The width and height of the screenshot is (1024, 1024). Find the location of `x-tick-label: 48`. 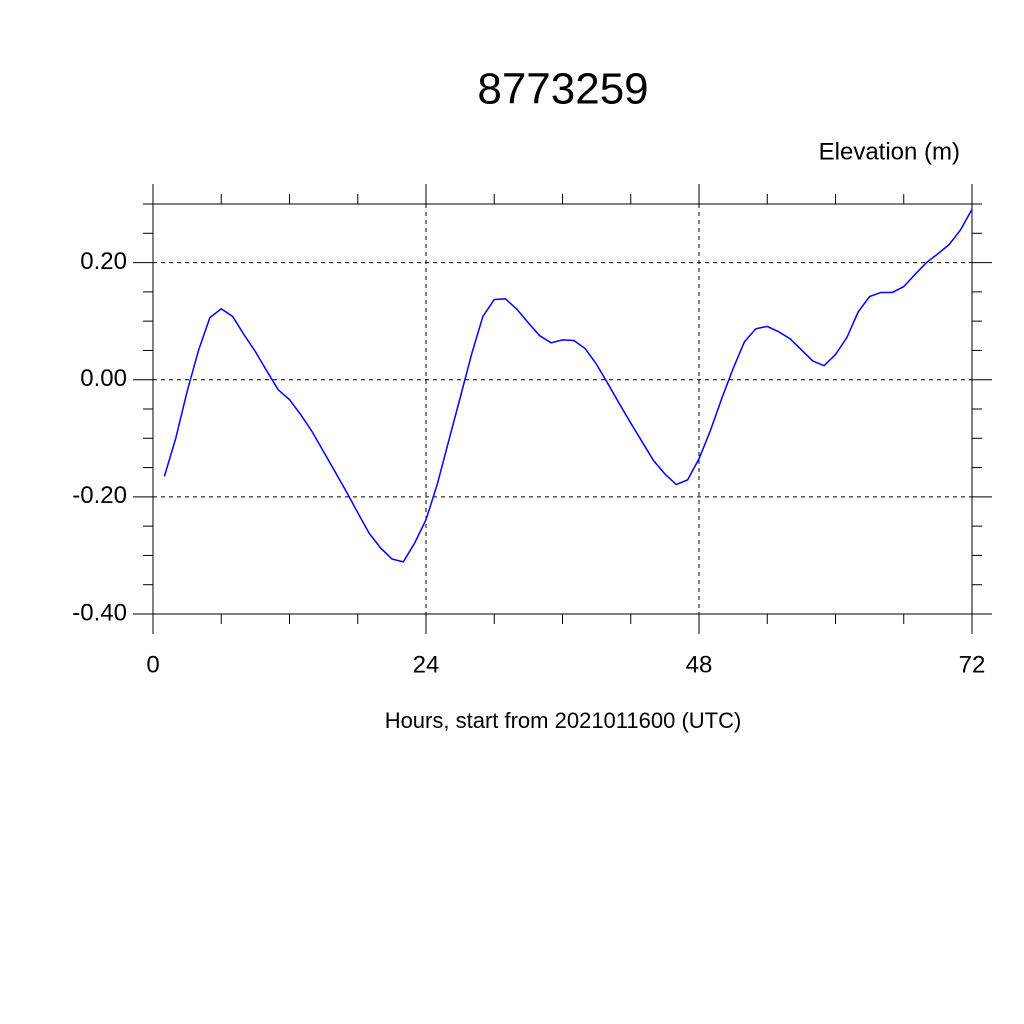

x-tick-label: 48 is located at coordinates (699, 664).